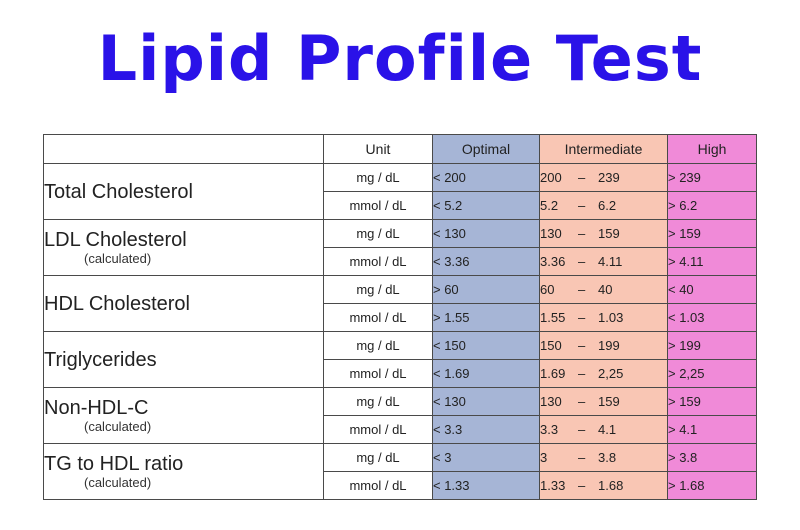 This screenshot has width=800, height=530. I want to click on optimal-cell: < 5.2, so click(486, 205).